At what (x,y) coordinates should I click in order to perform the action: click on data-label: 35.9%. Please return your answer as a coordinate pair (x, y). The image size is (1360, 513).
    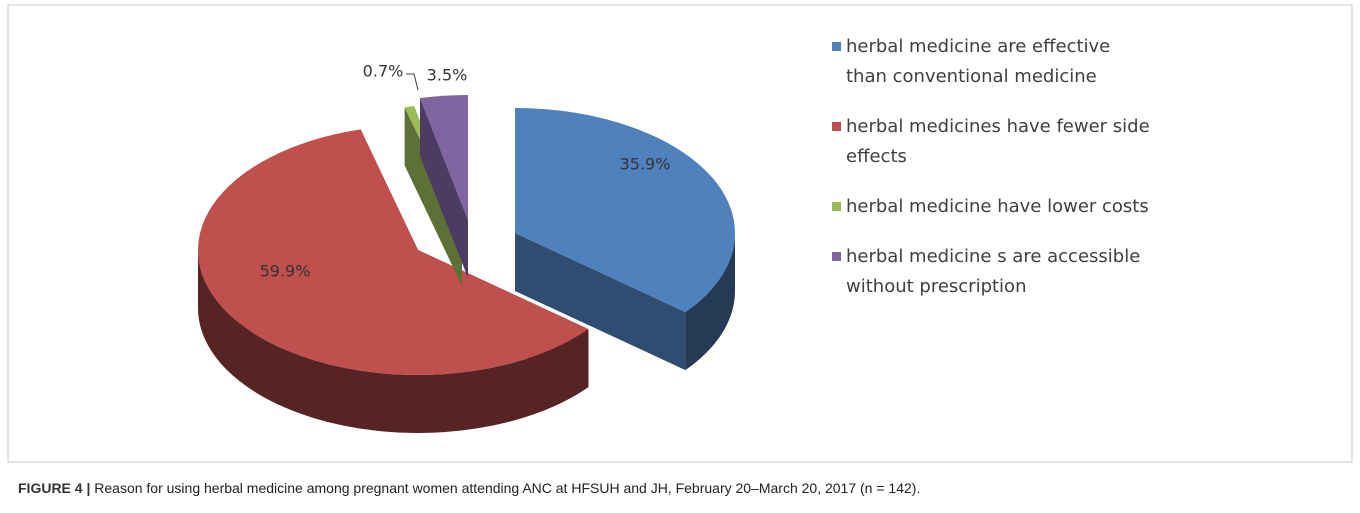
    Looking at the image, I should click on (645, 164).